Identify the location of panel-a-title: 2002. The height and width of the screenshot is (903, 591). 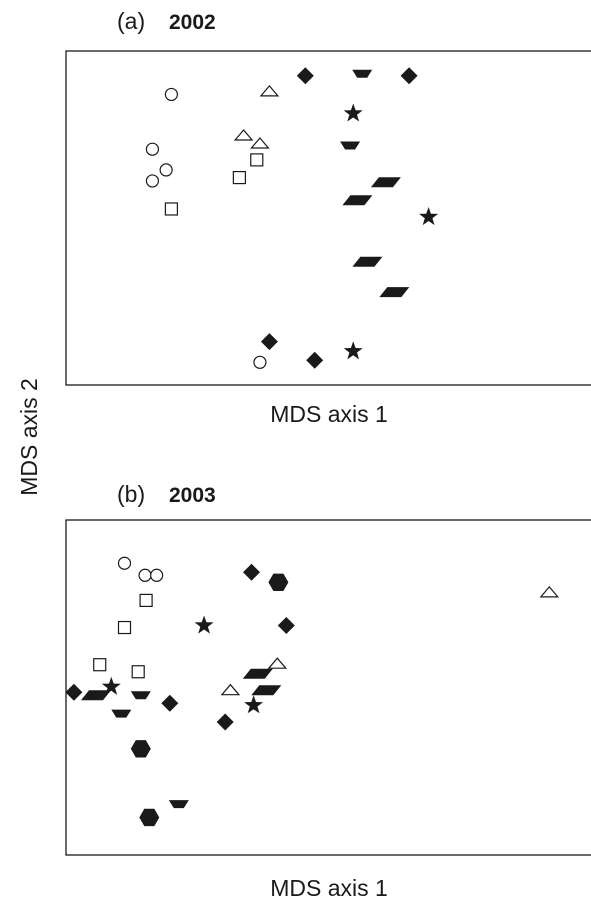
(192, 22).